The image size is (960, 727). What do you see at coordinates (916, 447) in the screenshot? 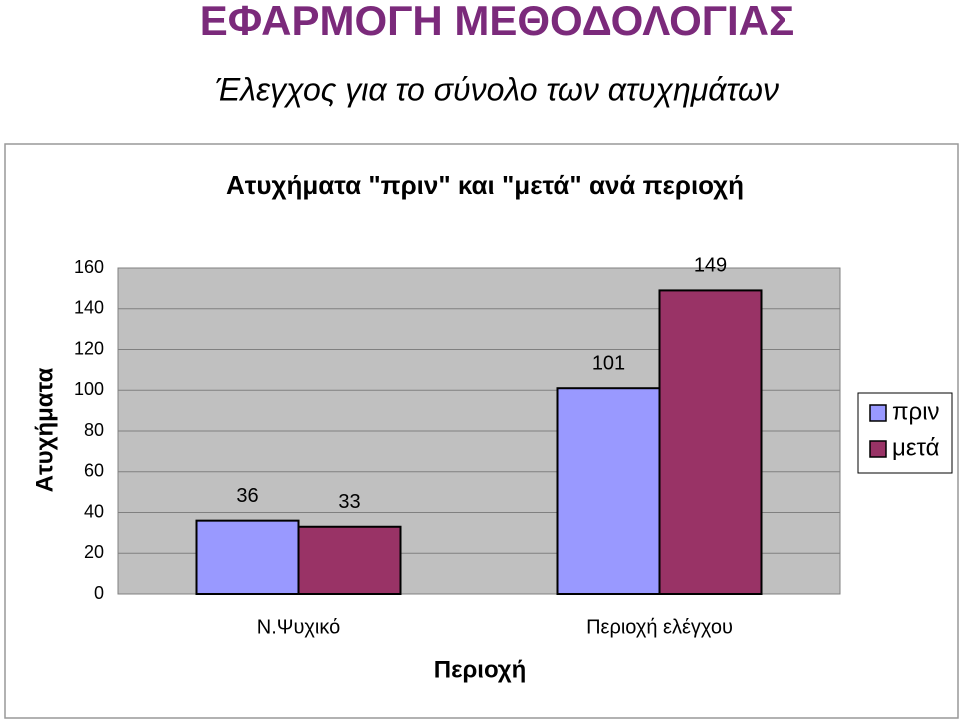
I see `legend-label: μετά` at bounding box center [916, 447].